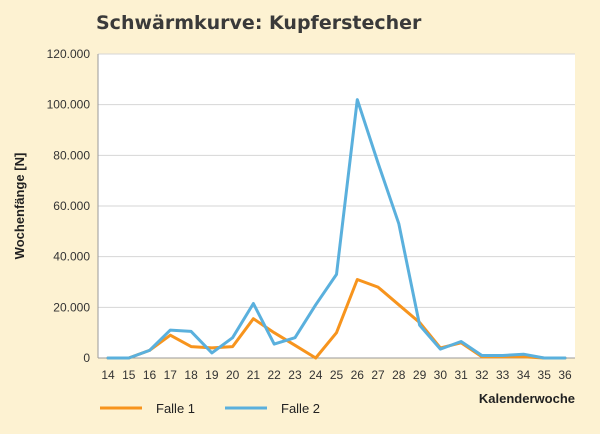  What do you see at coordinates (527, 398) in the screenshot?
I see `x-axis-label: Kalenderwoche` at bounding box center [527, 398].